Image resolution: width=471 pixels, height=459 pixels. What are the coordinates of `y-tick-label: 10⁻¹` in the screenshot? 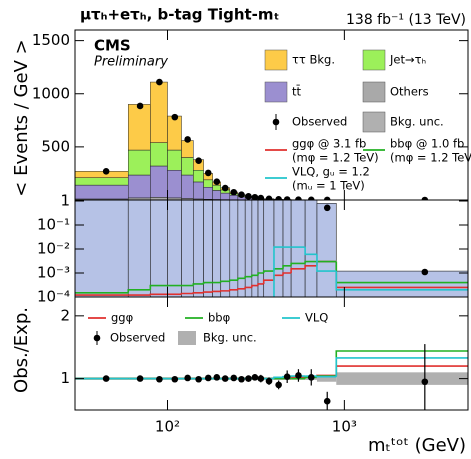 It's located at (53, 224).